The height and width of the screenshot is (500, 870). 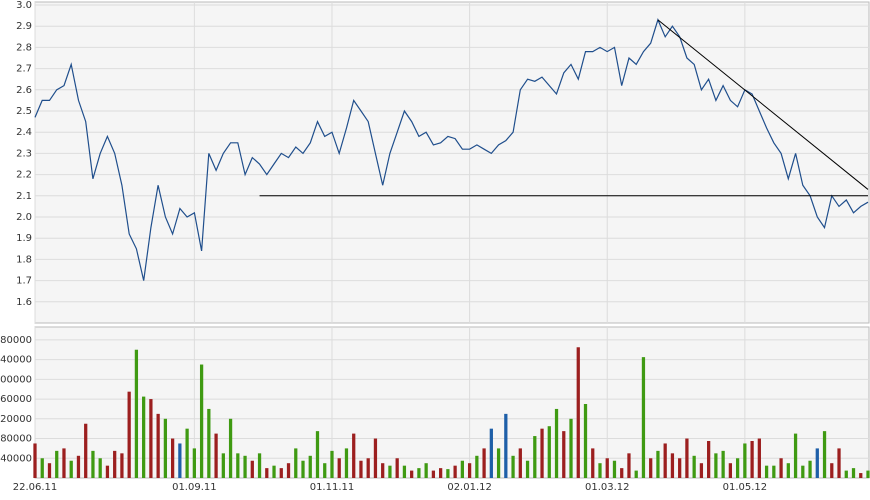 What do you see at coordinates (16, 458) in the screenshot?
I see `y-tick-label: 40000` at bounding box center [16, 458].